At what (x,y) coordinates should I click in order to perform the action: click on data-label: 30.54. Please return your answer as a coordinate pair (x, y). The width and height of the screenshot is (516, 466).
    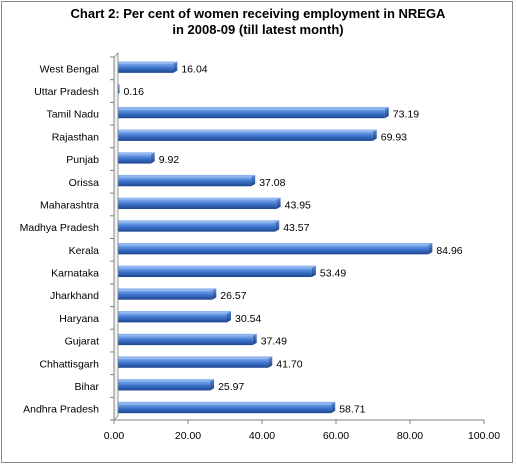
    Looking at the image, I should click on (248, 319).